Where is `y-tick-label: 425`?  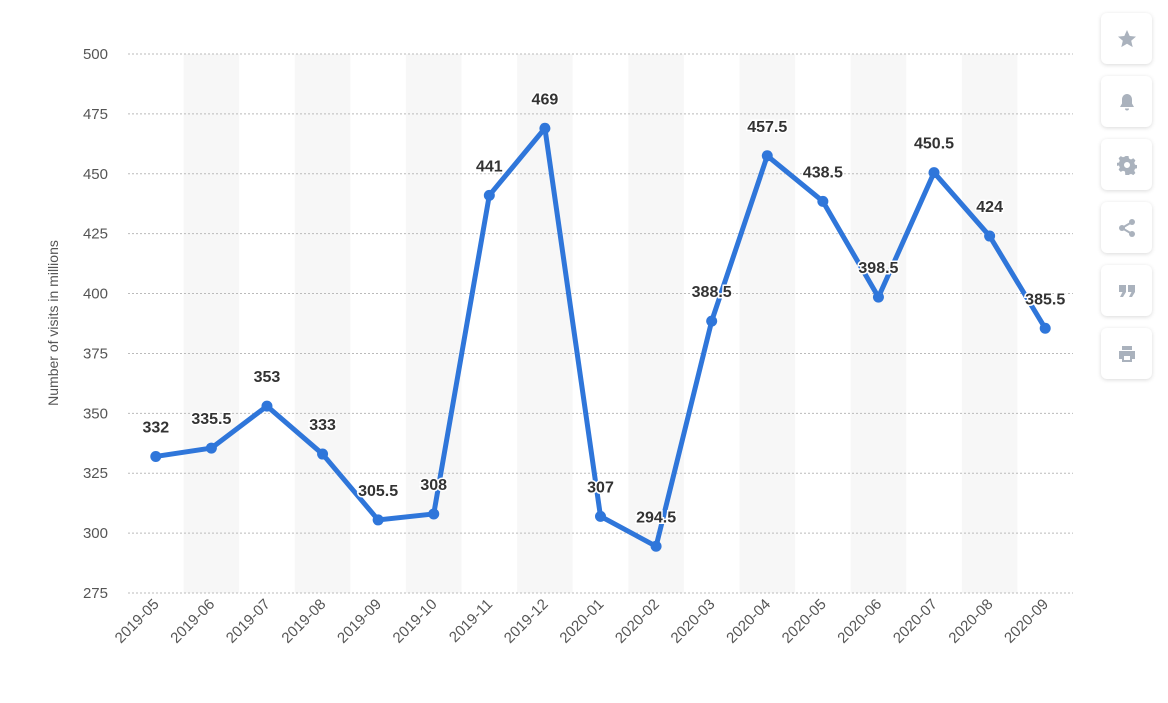
y-tick-label: 425 is located at coordinates (95, 234).